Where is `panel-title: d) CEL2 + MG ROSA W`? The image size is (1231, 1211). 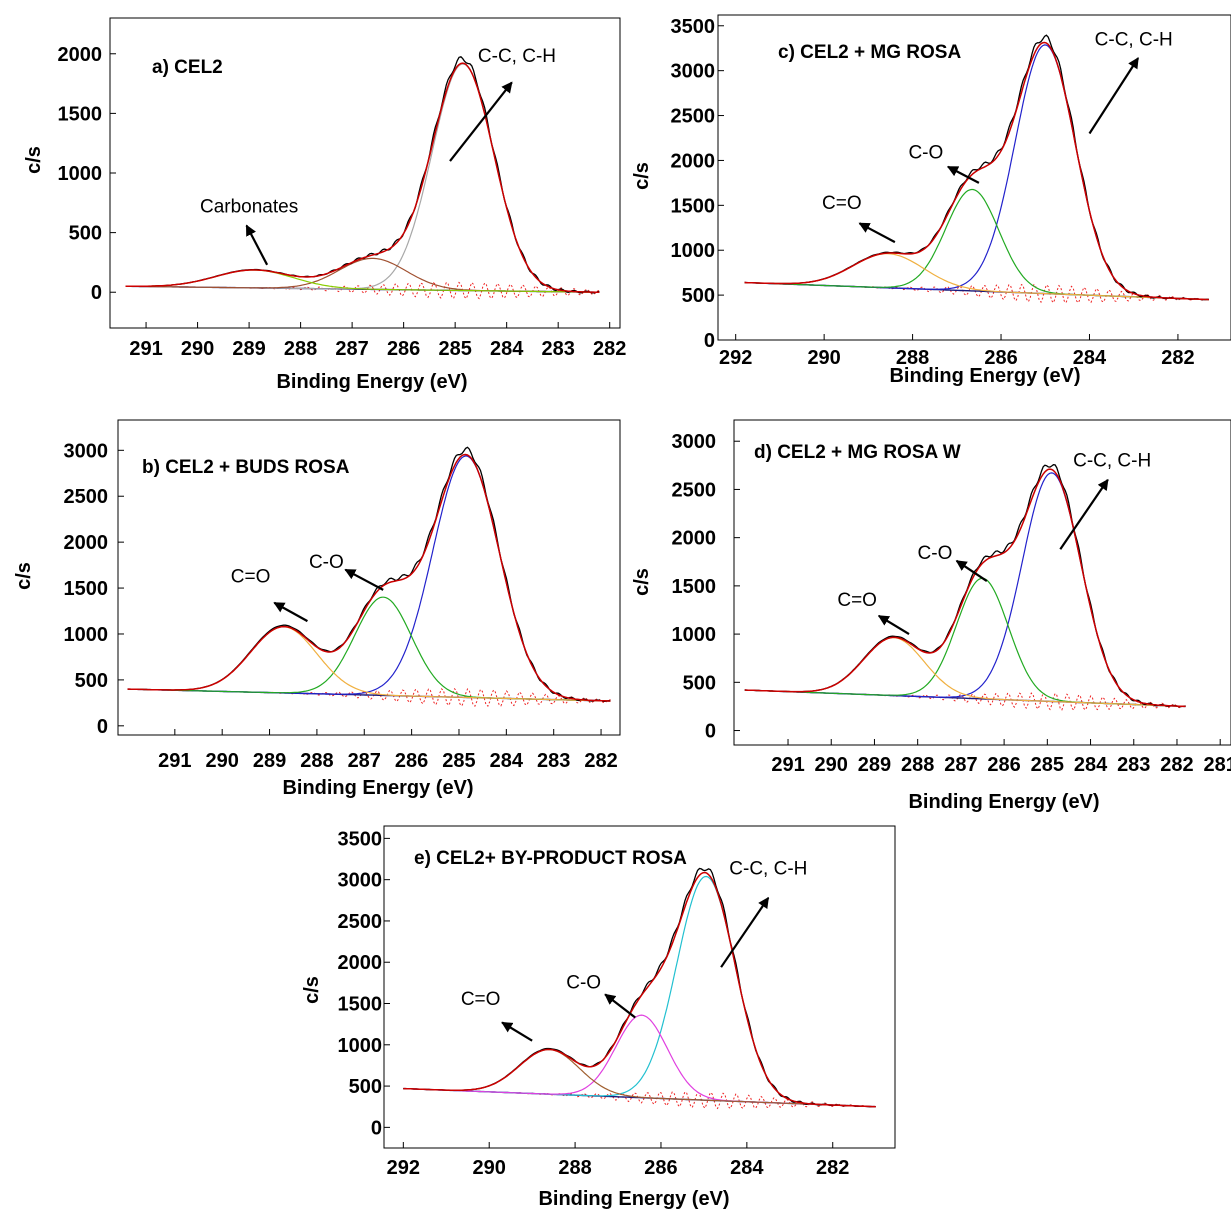
panel-title: d) CEL2 + MG ROSA W is located at coordinates (857, 452).